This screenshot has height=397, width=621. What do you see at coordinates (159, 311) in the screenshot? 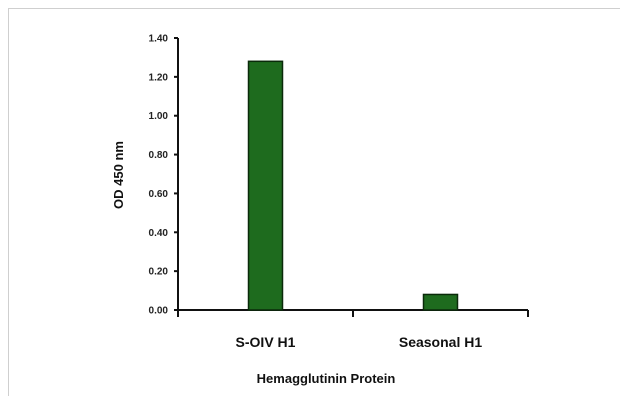
I see `y-tick-label: 0.00` at bounding box center [159, 311].